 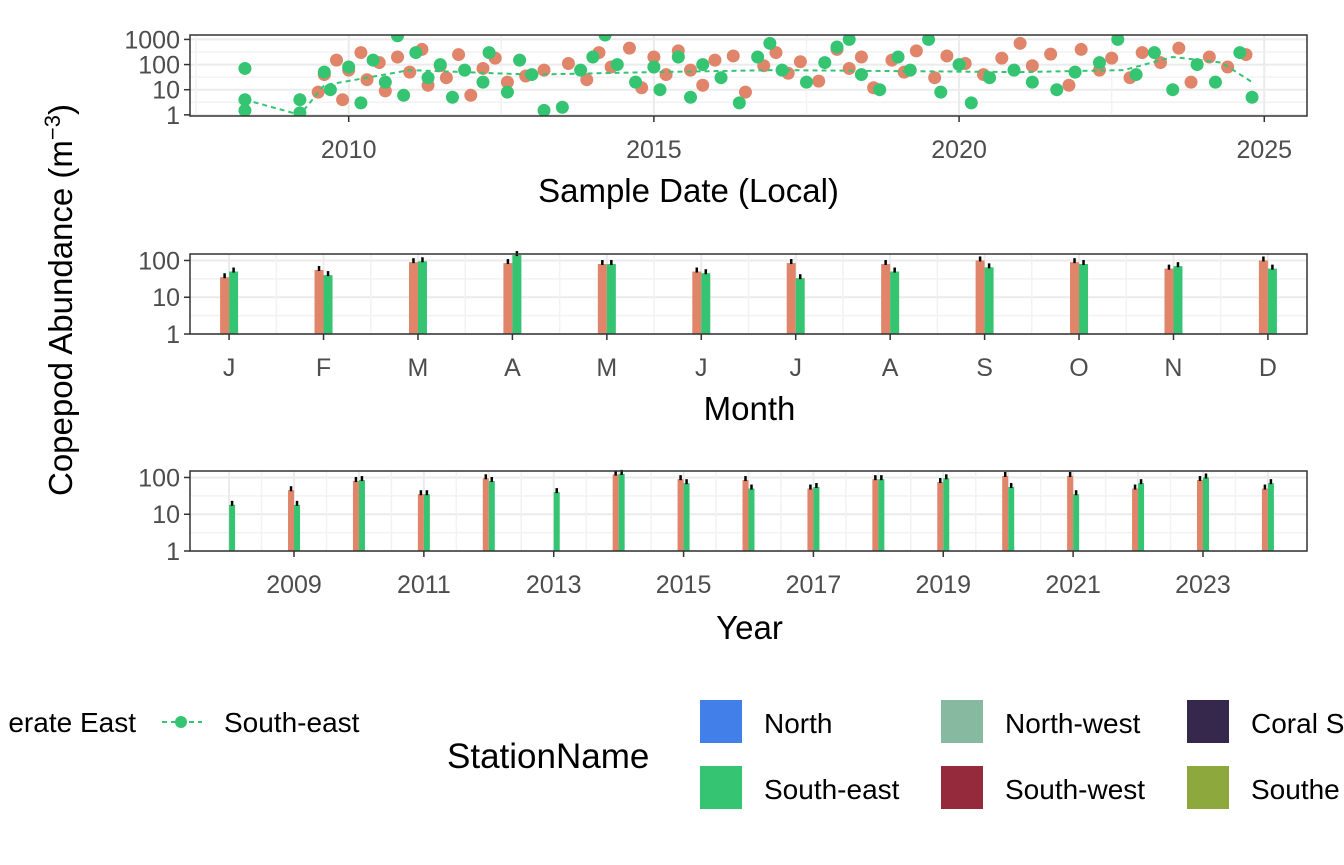 What do you see at coordinates (721, 787) in the screenshot?
I see `legend-swatch-south-east` at bounding box center [721, 787].